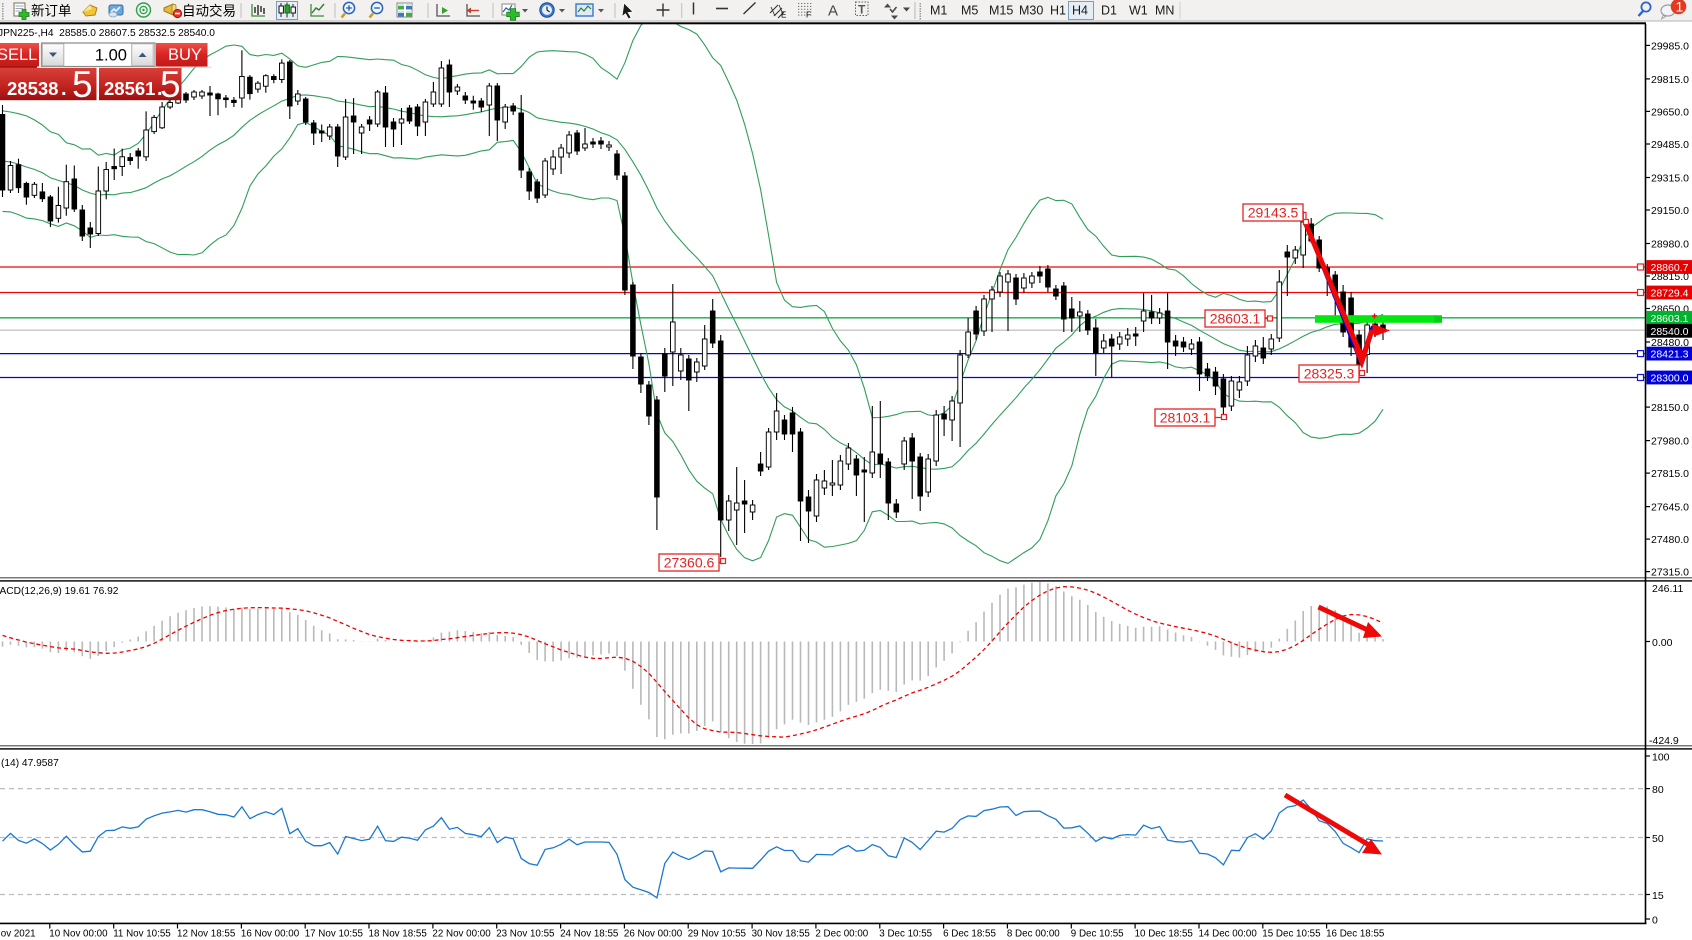  Describe the element at coordinates (1658, 896) in the screenshot. I see `svg-text: 15` at that location.